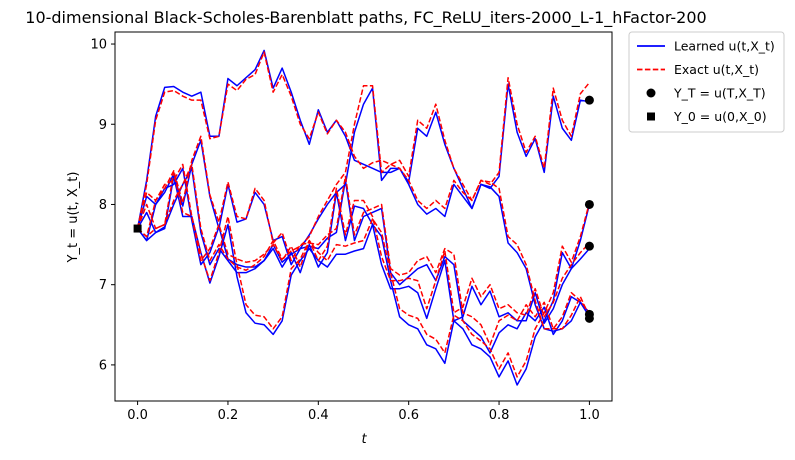 The height and width of the screenshot is (460, 795). What do you see at coordinates (716, 69) in the screenshot?
I see `legend-label-2: Exact u(t,X_t)` at bounding box center [716, 69].